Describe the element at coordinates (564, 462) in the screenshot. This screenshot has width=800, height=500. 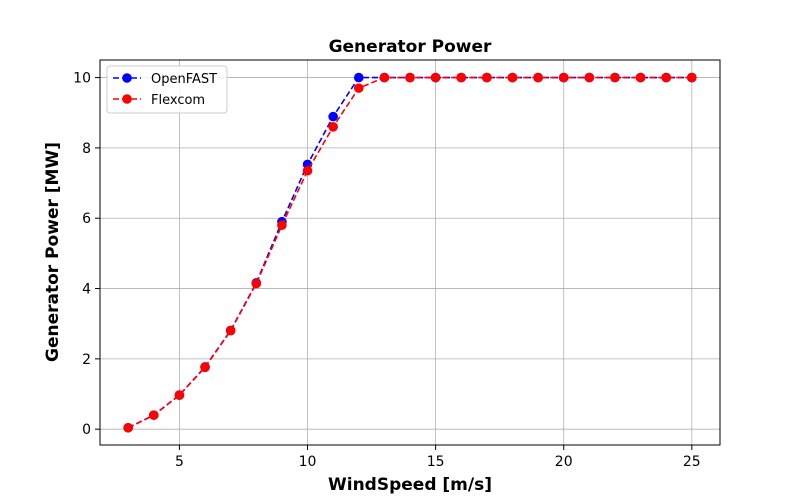
I see `x-tick-label-3: 20` at that location.